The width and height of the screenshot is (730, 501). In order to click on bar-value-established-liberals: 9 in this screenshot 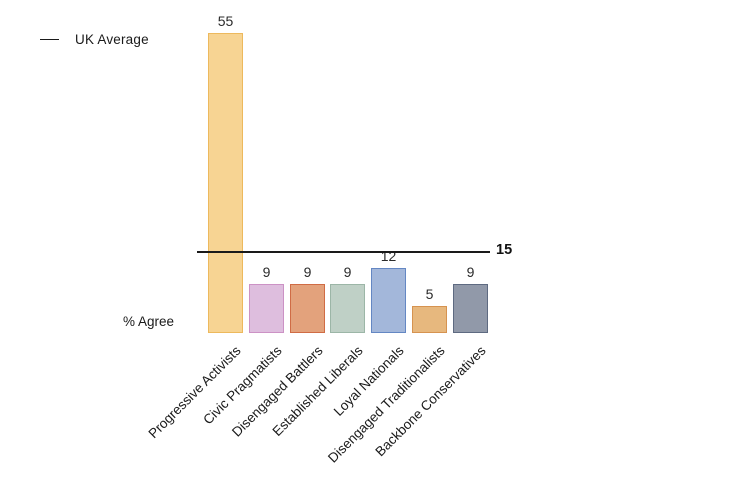, I will do `click(347, 272)`.